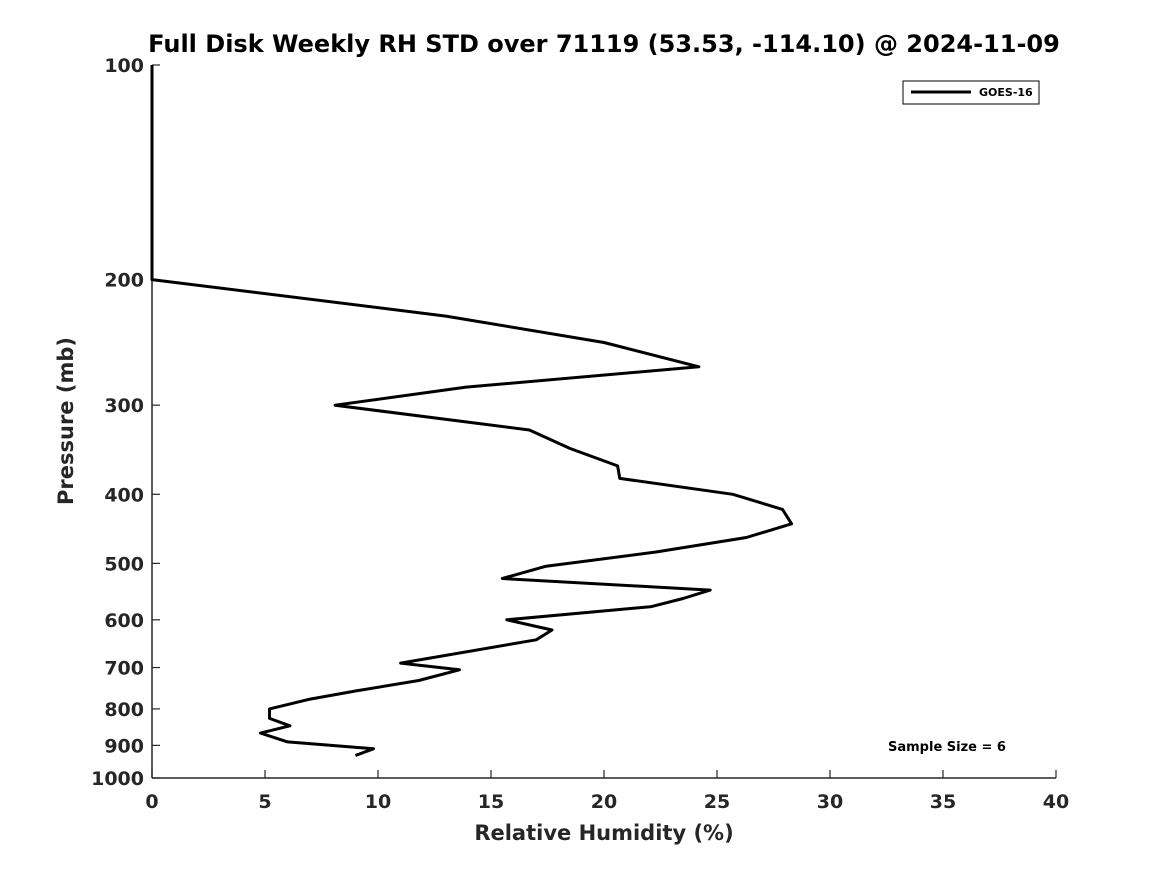  What do you see at coordinates (66, 421) in the screenshot?
I see `y-axis-label: Pressure (mb)` at bounding box center [66, 421].